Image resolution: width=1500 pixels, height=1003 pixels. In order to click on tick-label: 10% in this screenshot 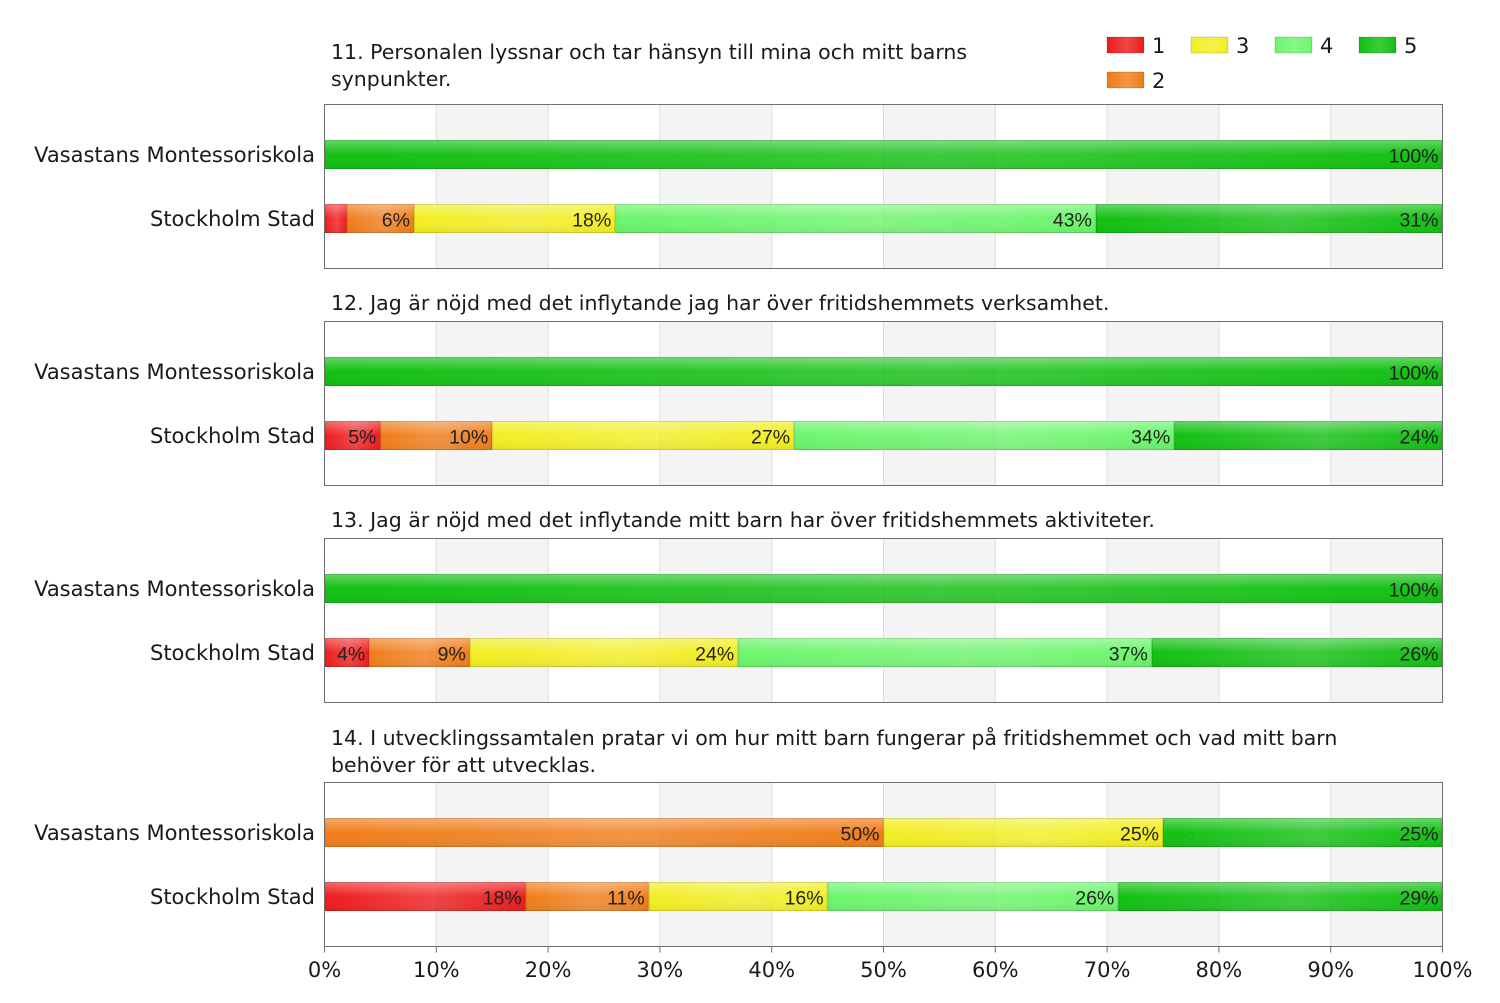, I will do `click(436, 970)`.